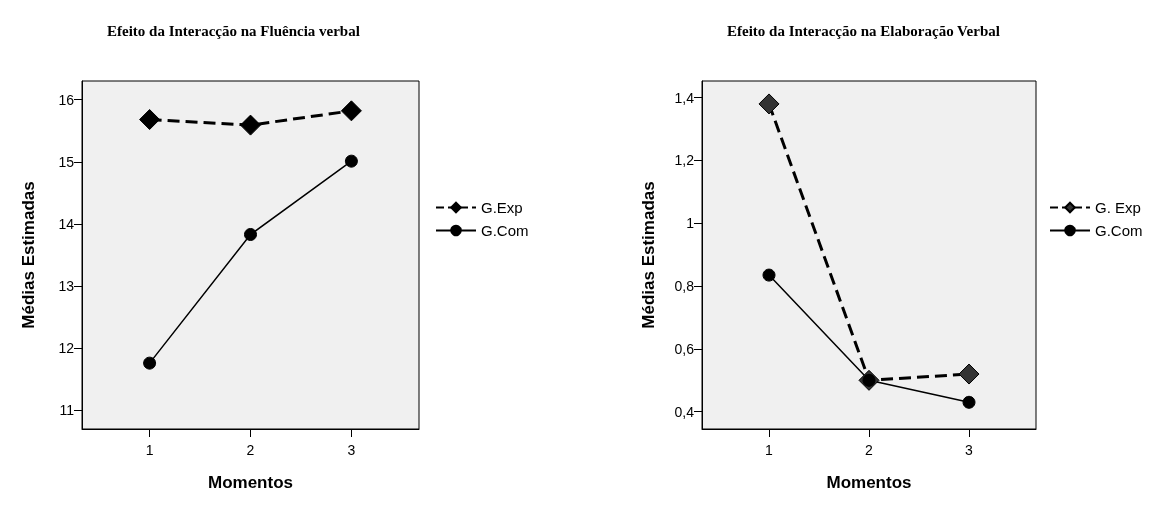 The width and height of the screenshot is (1168, 506). I want to click on y-tick-label: 0,6, so click(684, 348).